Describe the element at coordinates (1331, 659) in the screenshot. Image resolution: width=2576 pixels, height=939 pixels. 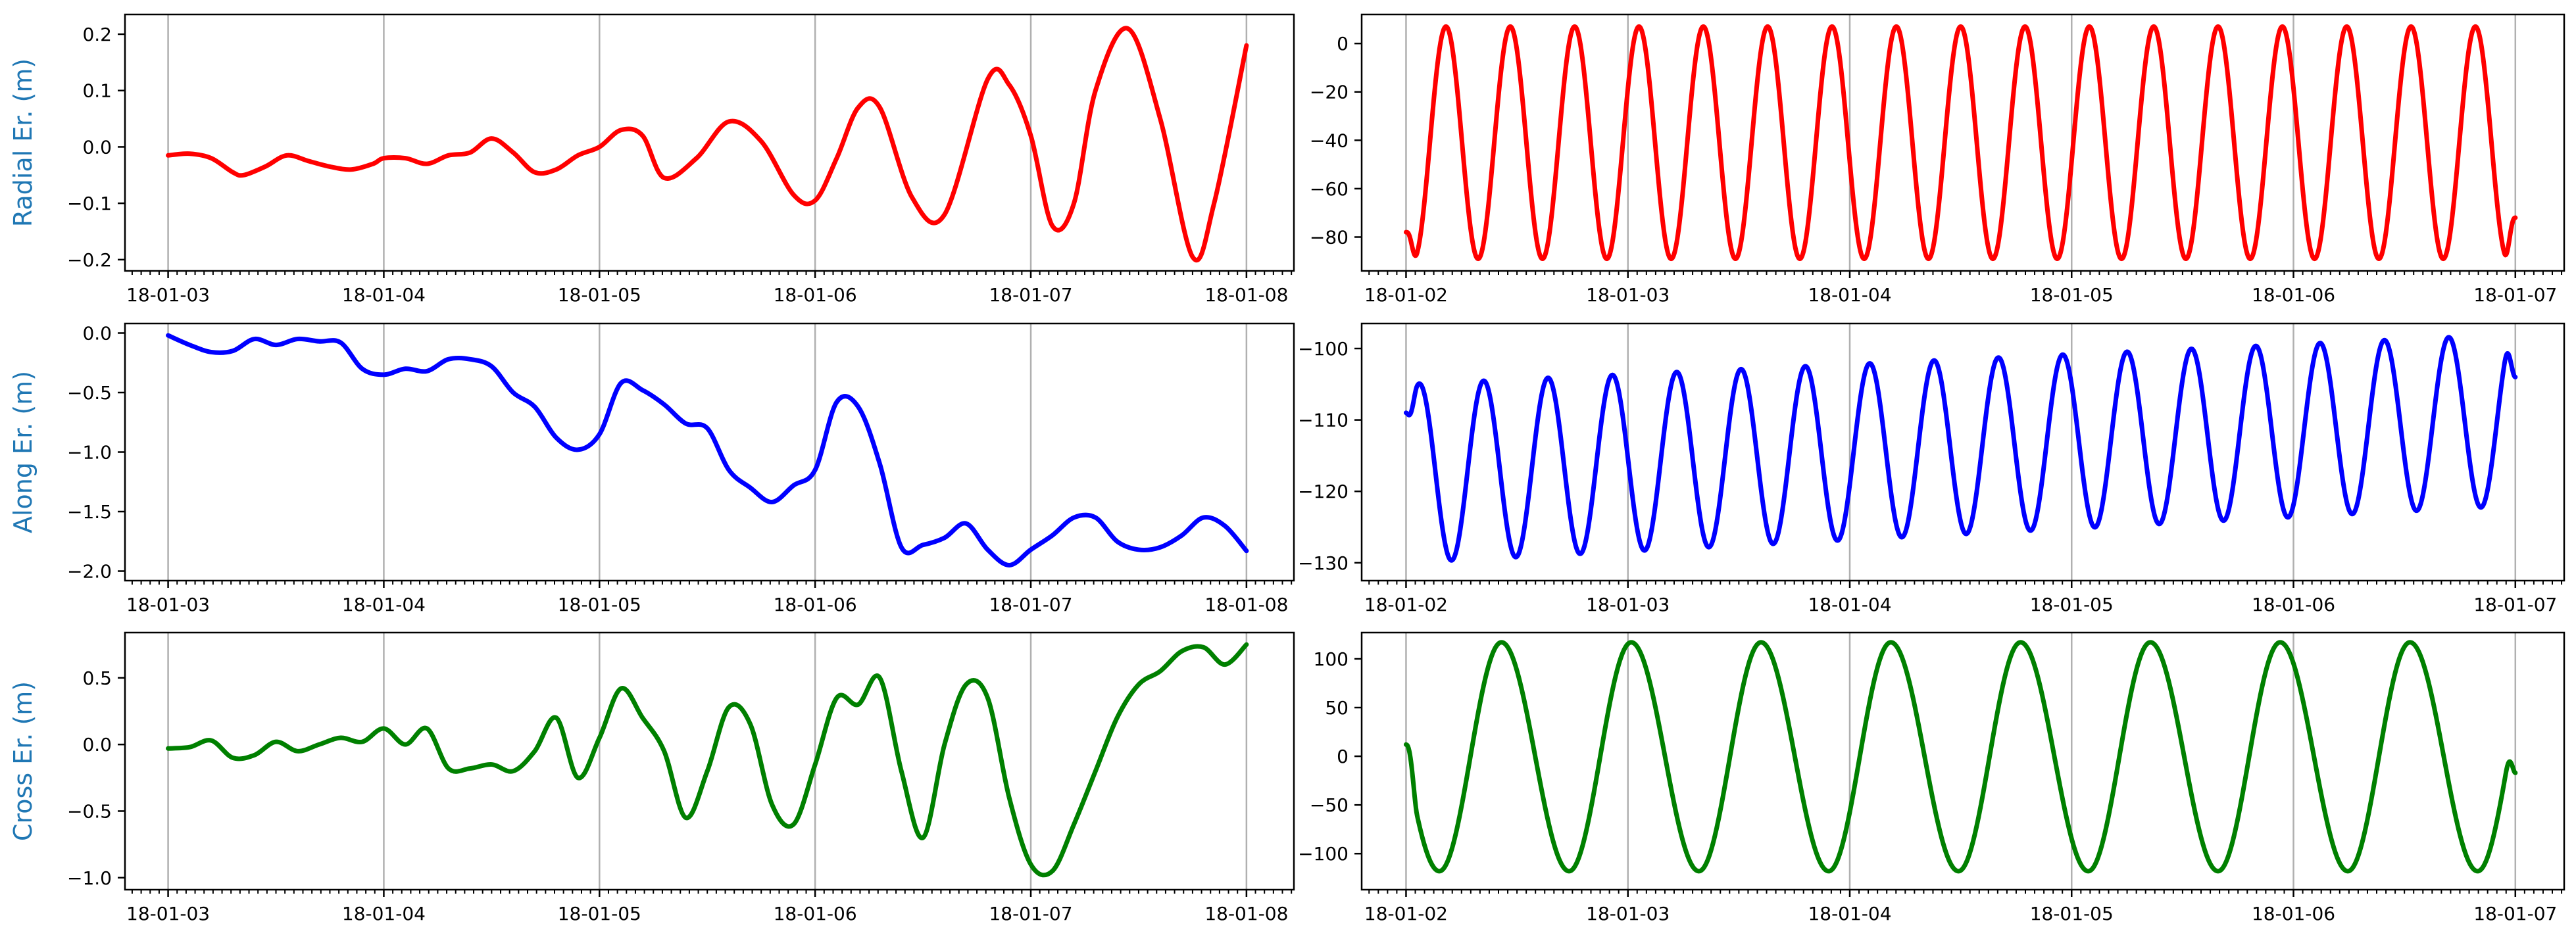
I see `y-tick-label: 100` at that location.